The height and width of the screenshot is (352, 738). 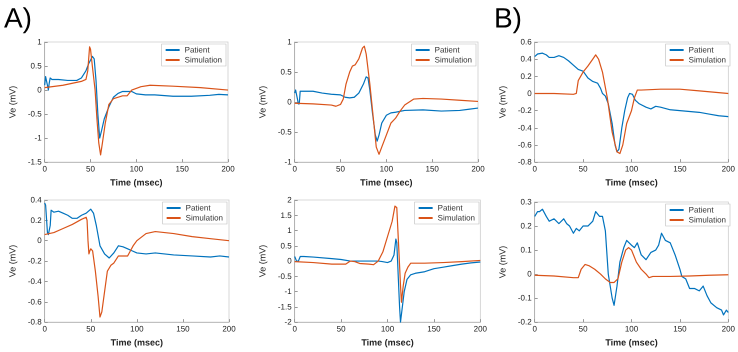 What do you see at coordinates (286, 215) in the screenshot?
I see `y-tick-label: 1.5` at bounding box center [286, 215].